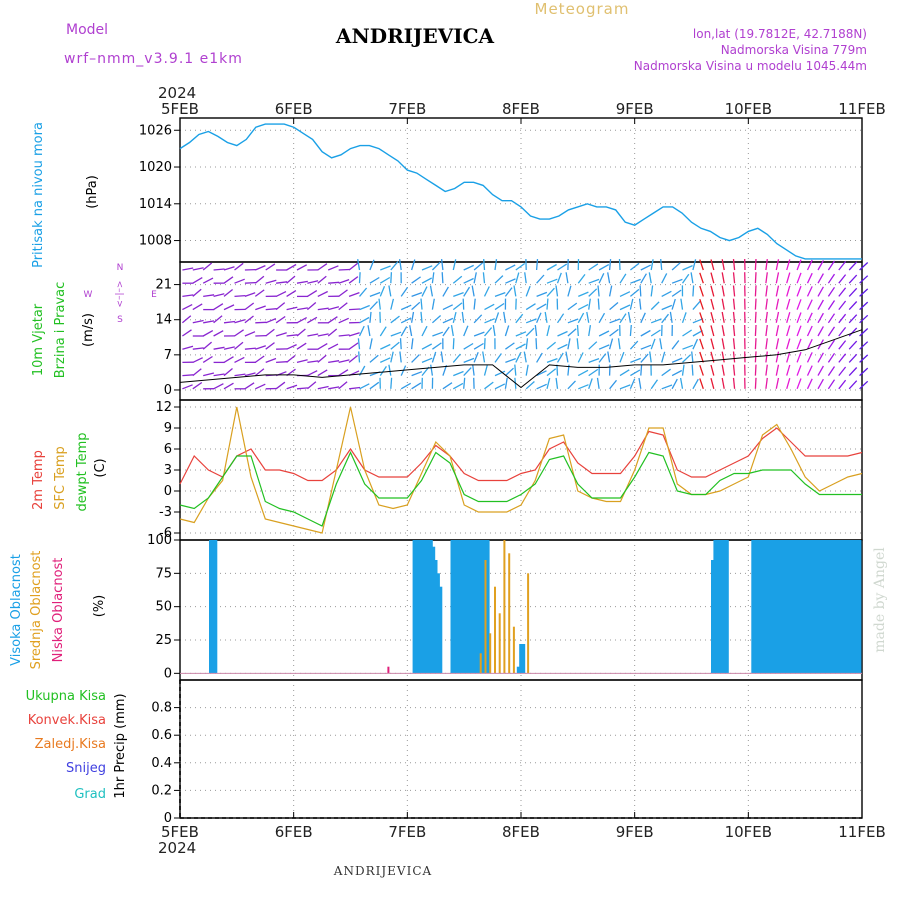 The height and width of the screenshot is (900, 900). I want to click on credit-text: made by Angel, so click(880, 600).